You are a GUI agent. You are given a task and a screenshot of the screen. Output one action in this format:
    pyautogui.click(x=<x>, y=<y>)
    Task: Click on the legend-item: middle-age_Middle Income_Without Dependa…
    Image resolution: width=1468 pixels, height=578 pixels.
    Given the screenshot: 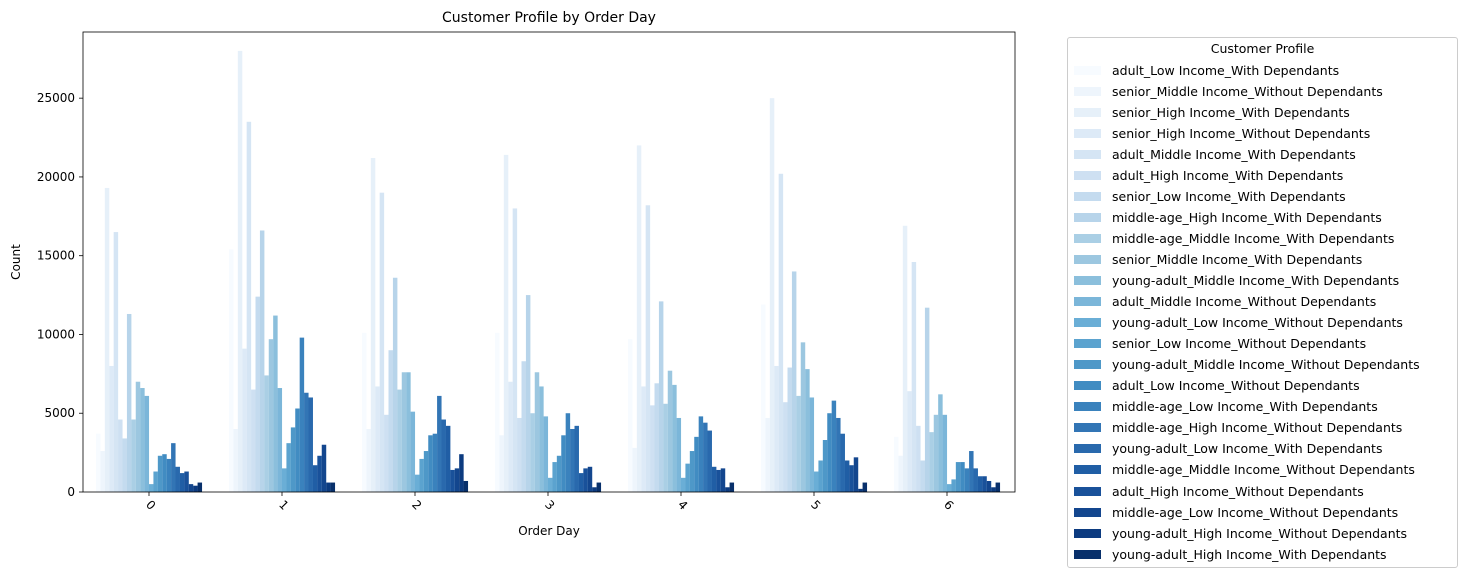 What is the action you would take?
    pyautogui.click(x=1244, y=470)
    